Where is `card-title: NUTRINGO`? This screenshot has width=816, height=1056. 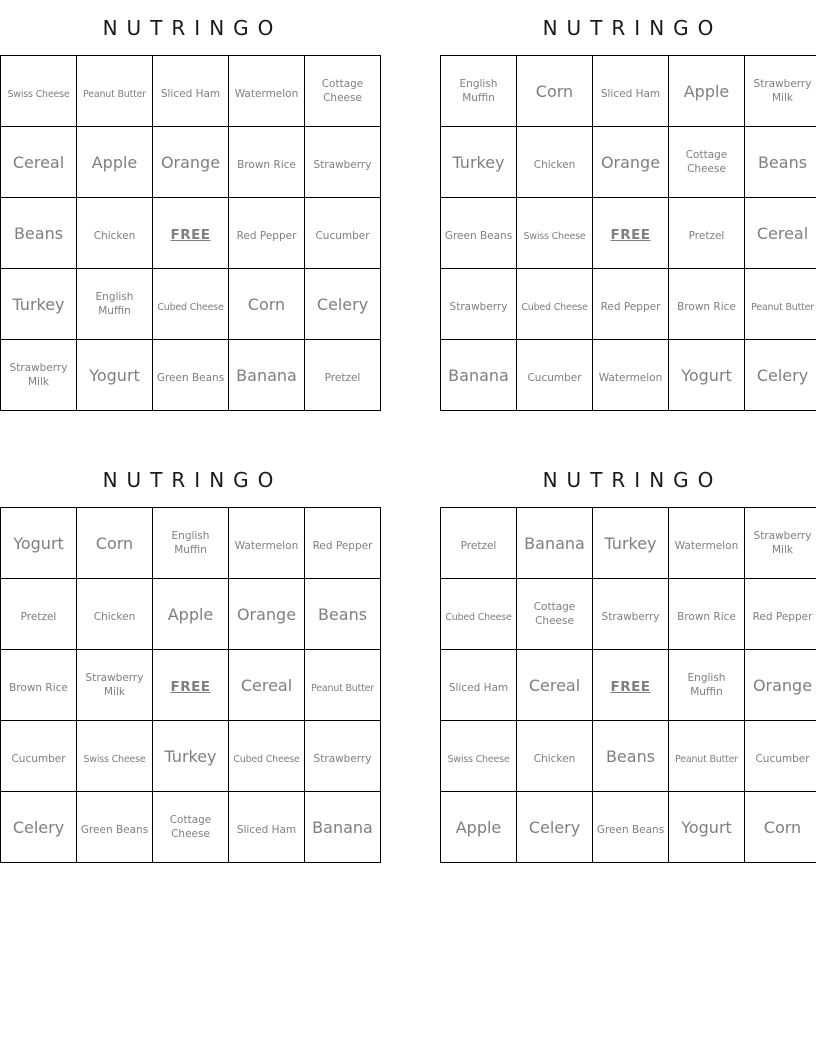 card-title: NUTRINGO is located at coordinates (192, 479).